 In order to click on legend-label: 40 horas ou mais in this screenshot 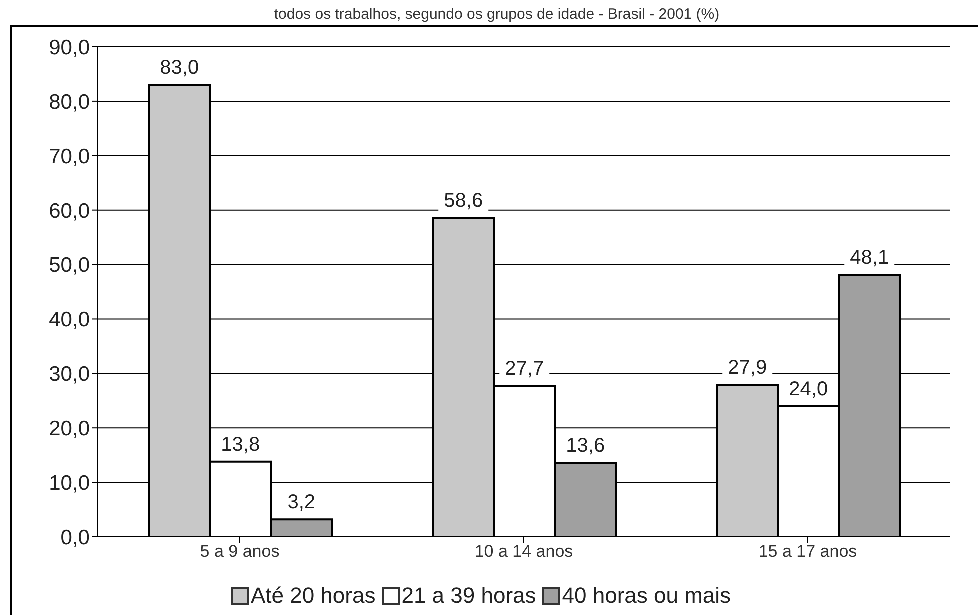, I will do `click(646, 596)`.